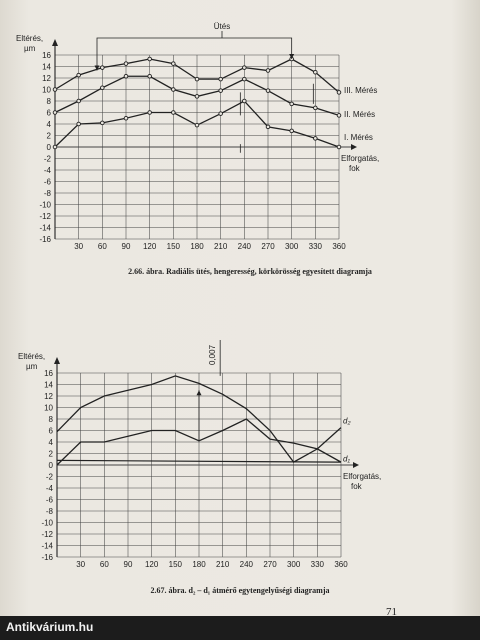 This screenshot has height=640, width=480. I want to click on y-tick-label: -10, so click(45, 205).